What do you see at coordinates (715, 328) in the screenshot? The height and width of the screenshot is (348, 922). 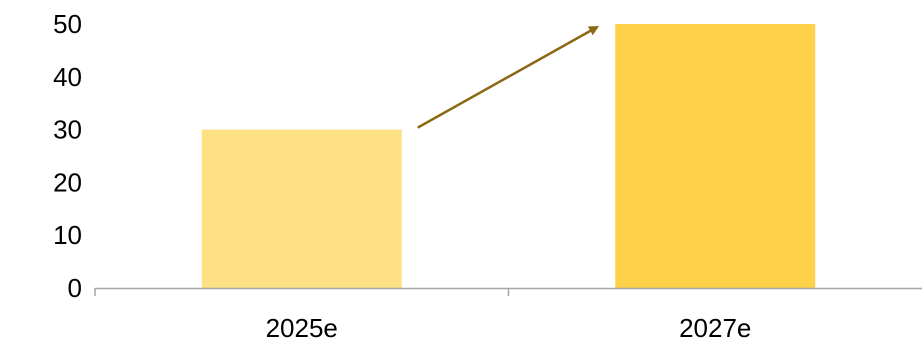 I see `x-category-label: 2027e` at bounding box center [715, 328].